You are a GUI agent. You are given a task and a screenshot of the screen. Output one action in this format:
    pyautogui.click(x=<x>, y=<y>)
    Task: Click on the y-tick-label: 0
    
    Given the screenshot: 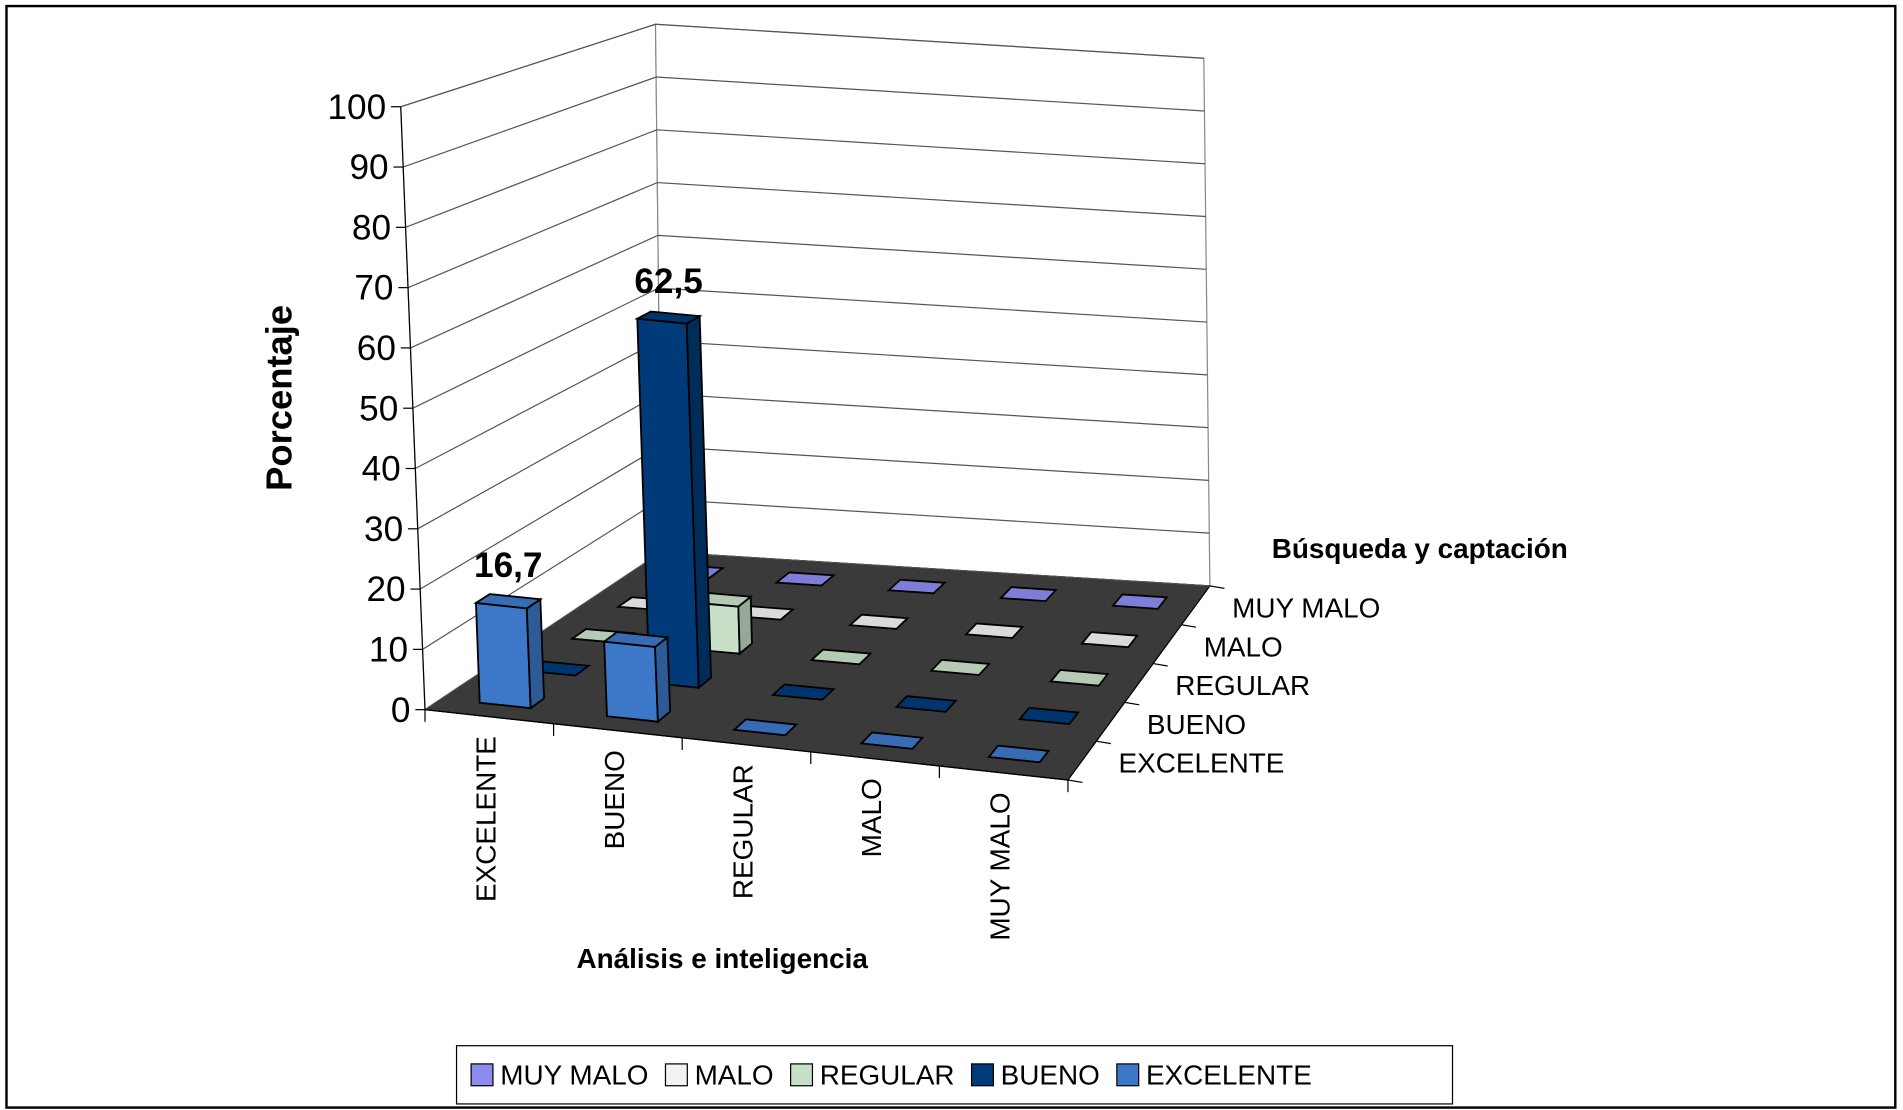 What is the action you would take?
    pyautogui.click(x=401, y=710)
    